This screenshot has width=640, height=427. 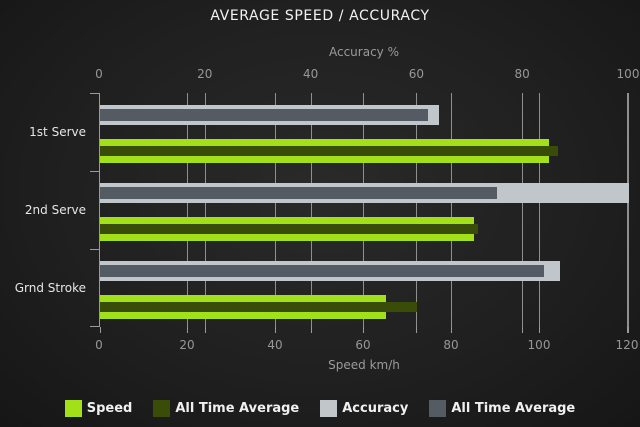 What do you see at coordinates (416, 74) in the screenshot?
I see `top-axis-tick-label: 60` at bounding box center [416, 74].